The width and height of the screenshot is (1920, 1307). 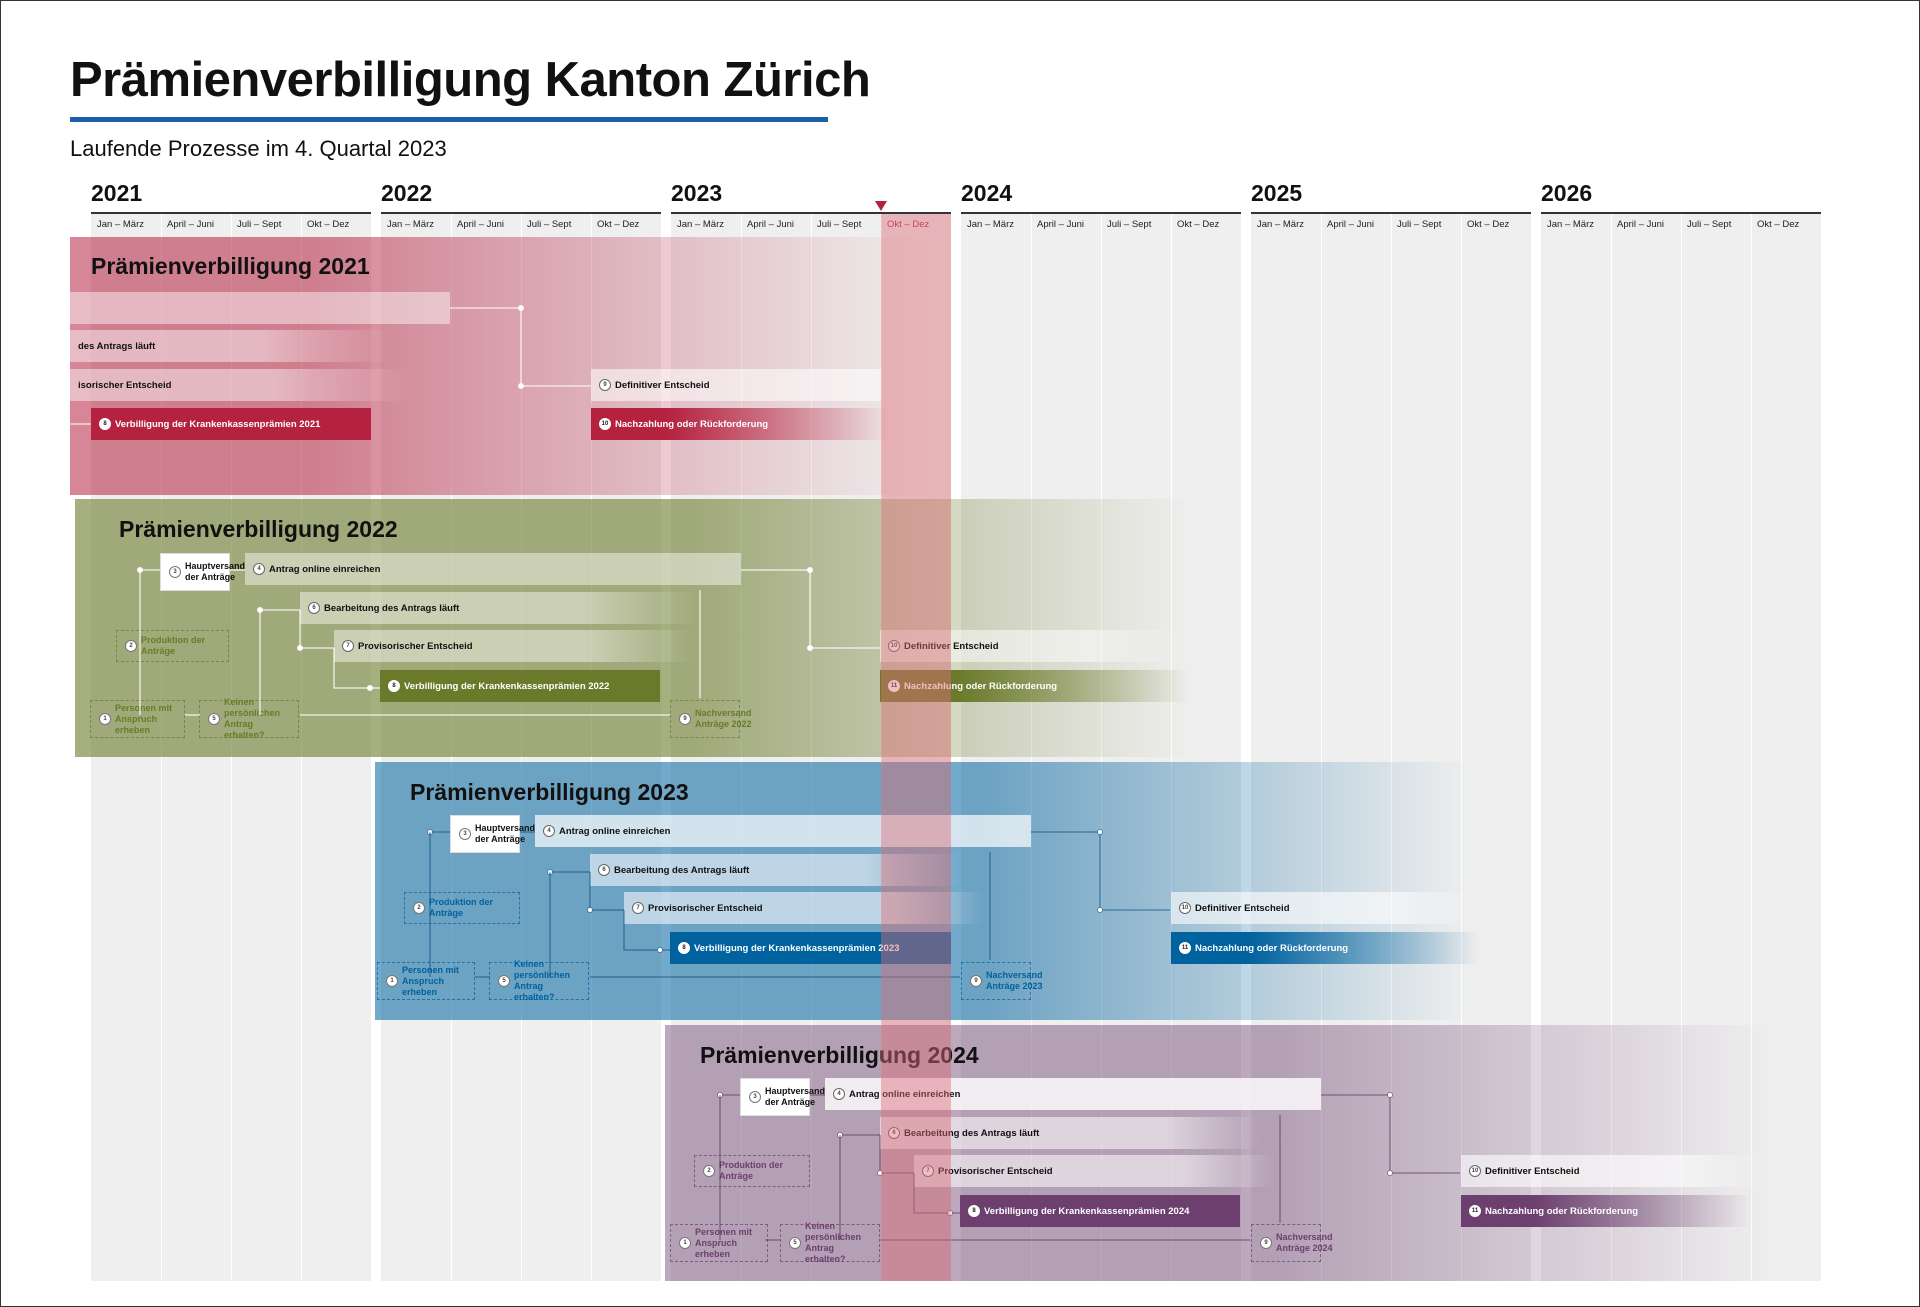 What do you see at coordinates (635, 628) in the screenshot?
I see `band-2022` at bounding box center [635, 628].